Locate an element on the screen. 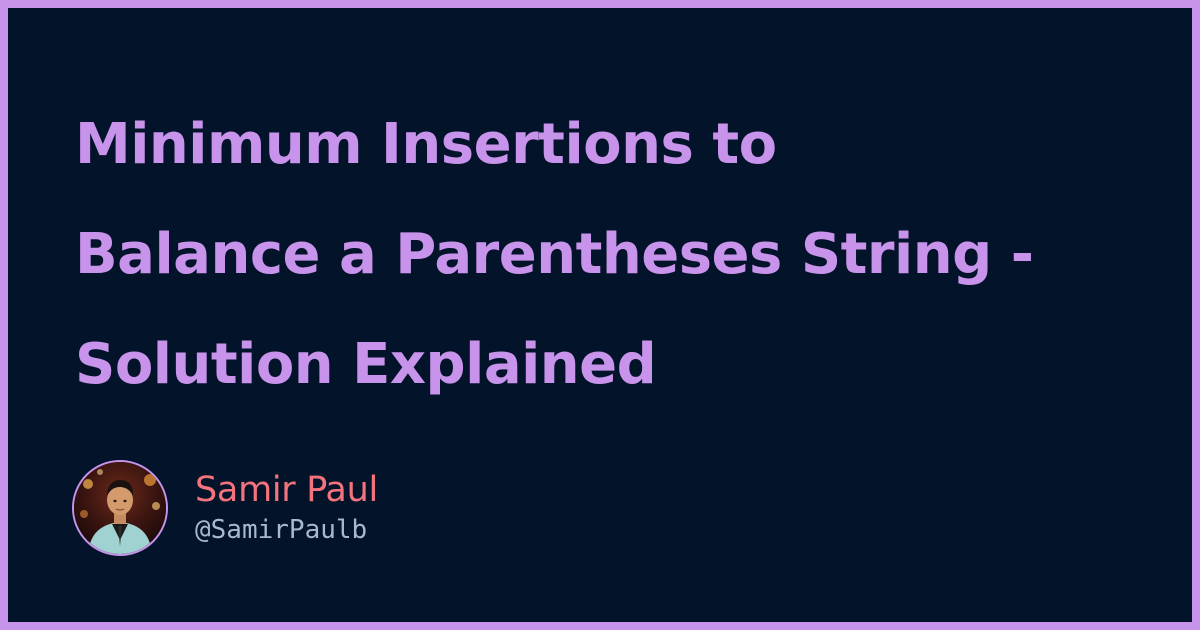 This screenshot has width=1200, height=630. author-handle: @SamirPaulb is located at coordinates (281, 530).